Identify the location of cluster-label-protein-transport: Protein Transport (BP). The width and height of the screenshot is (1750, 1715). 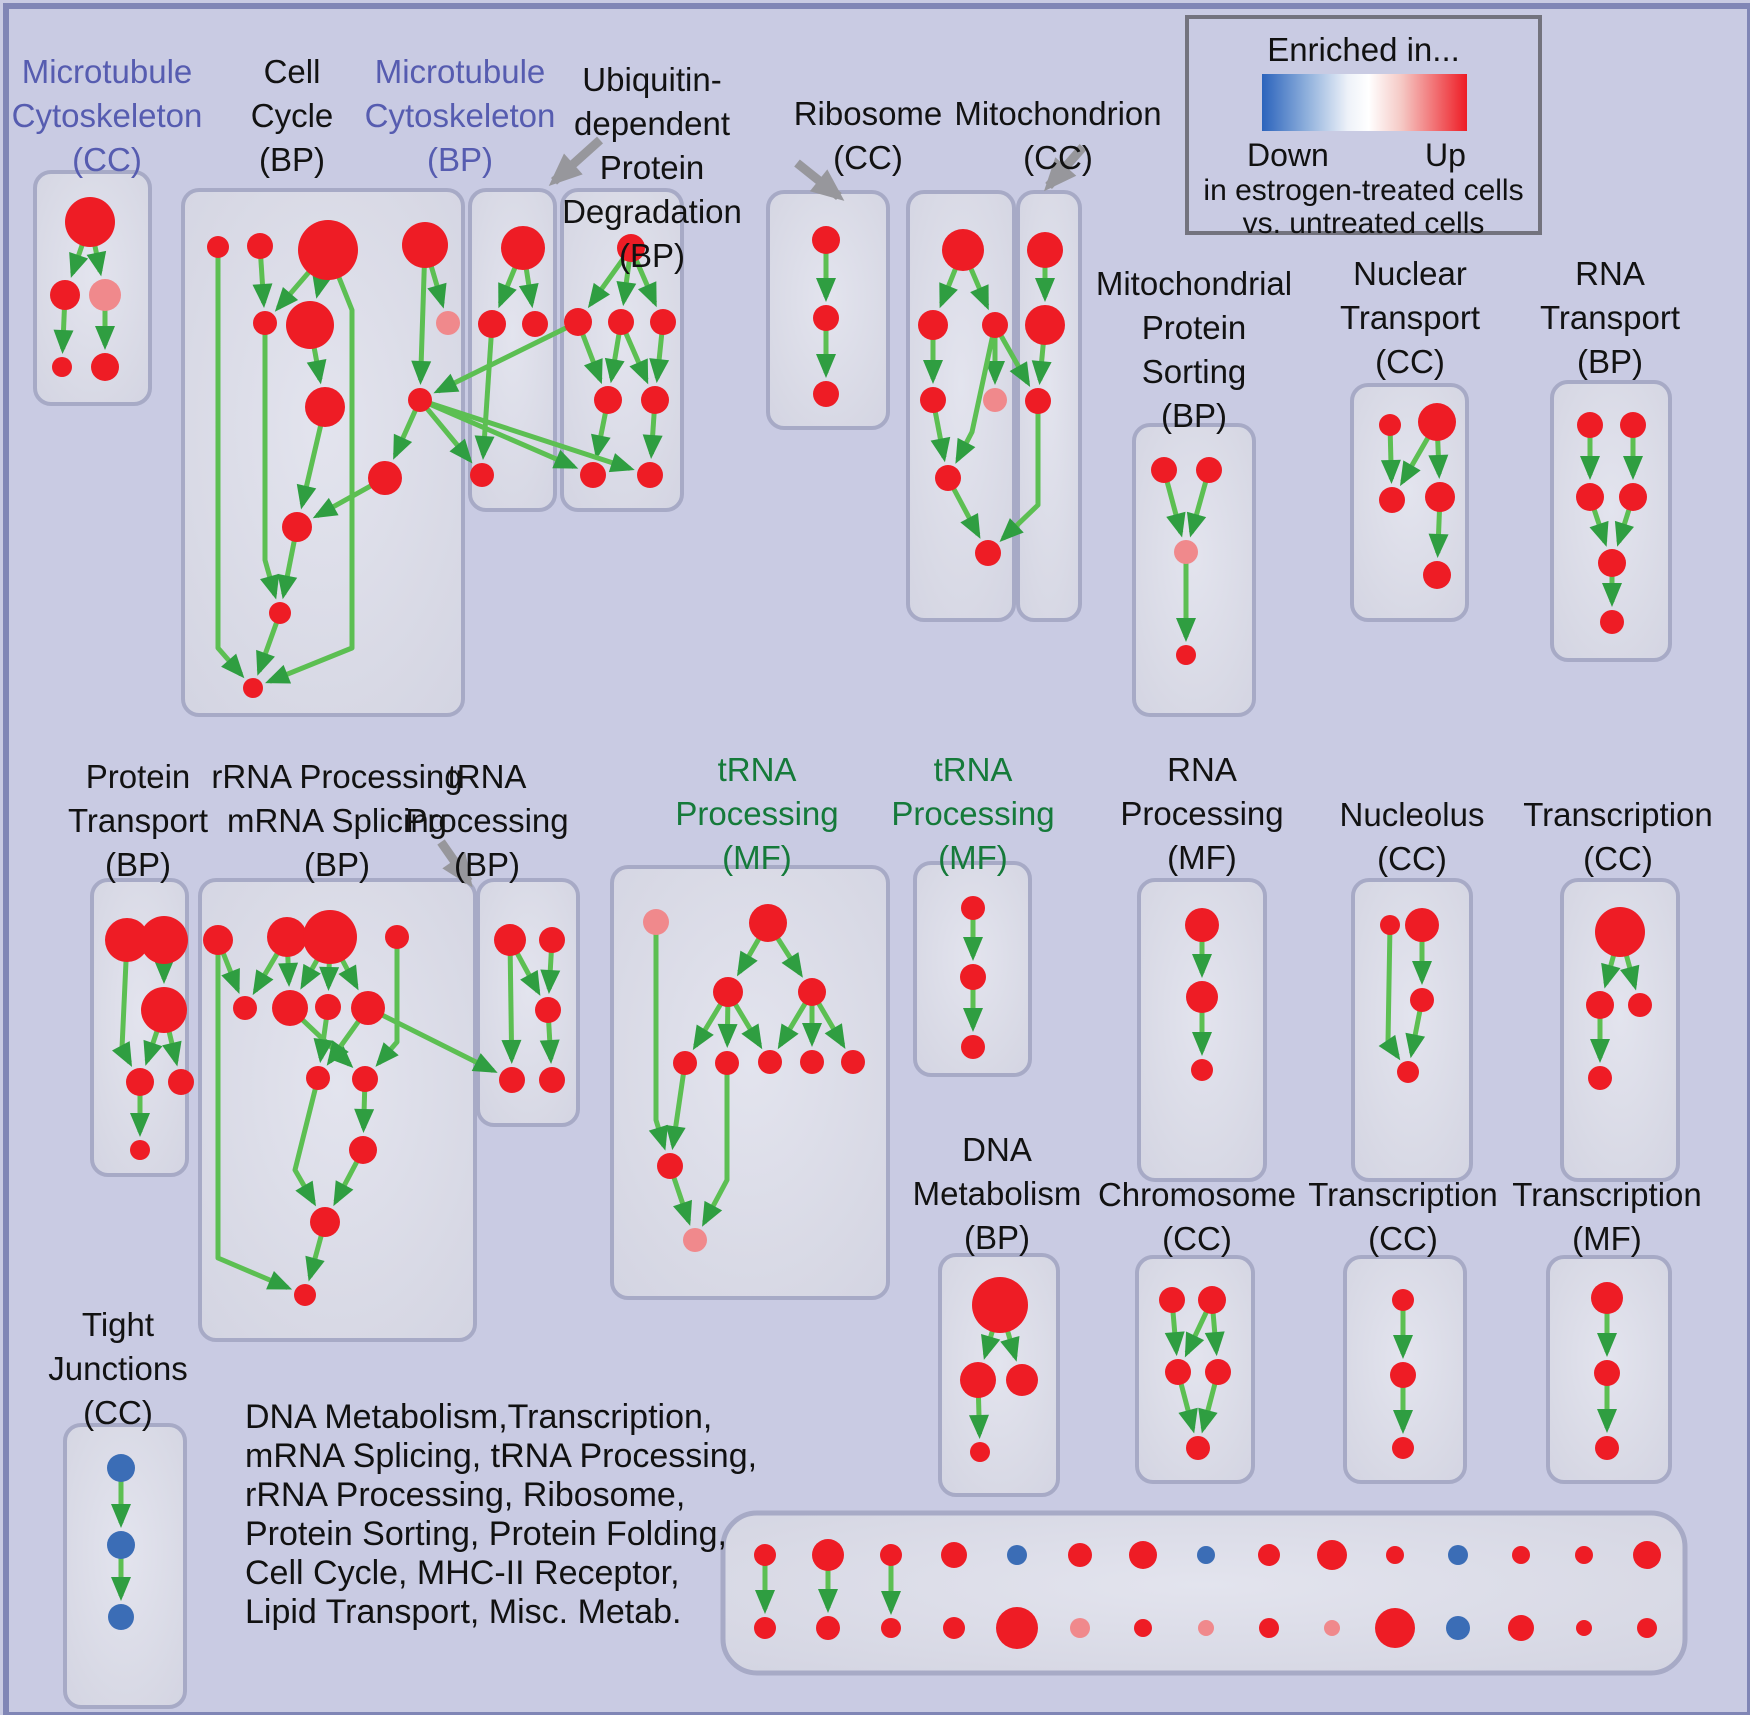
(138, 820).